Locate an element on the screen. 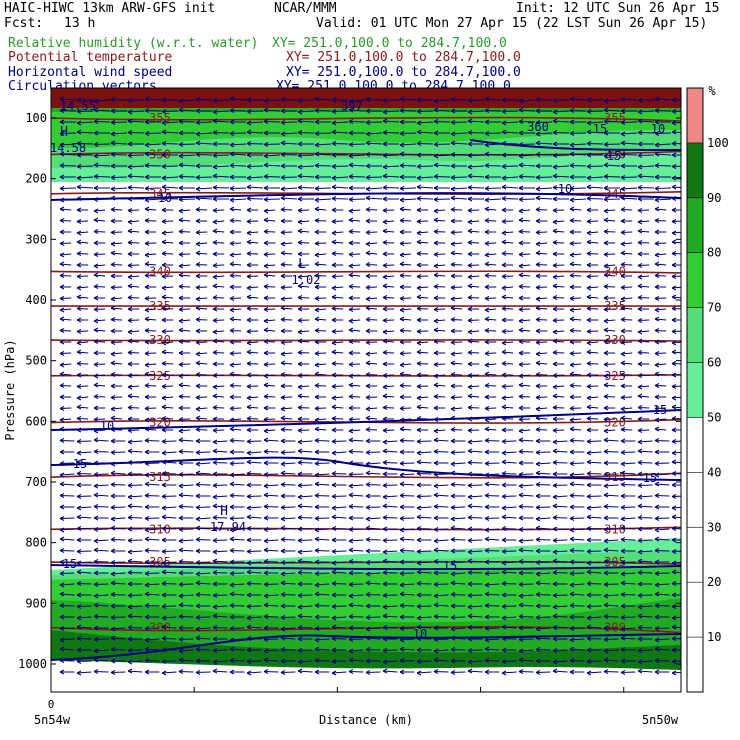 Image resolution: width=740 pixels, height=740 pixels. wind-speed-contour is located at coordinates (366, 647).